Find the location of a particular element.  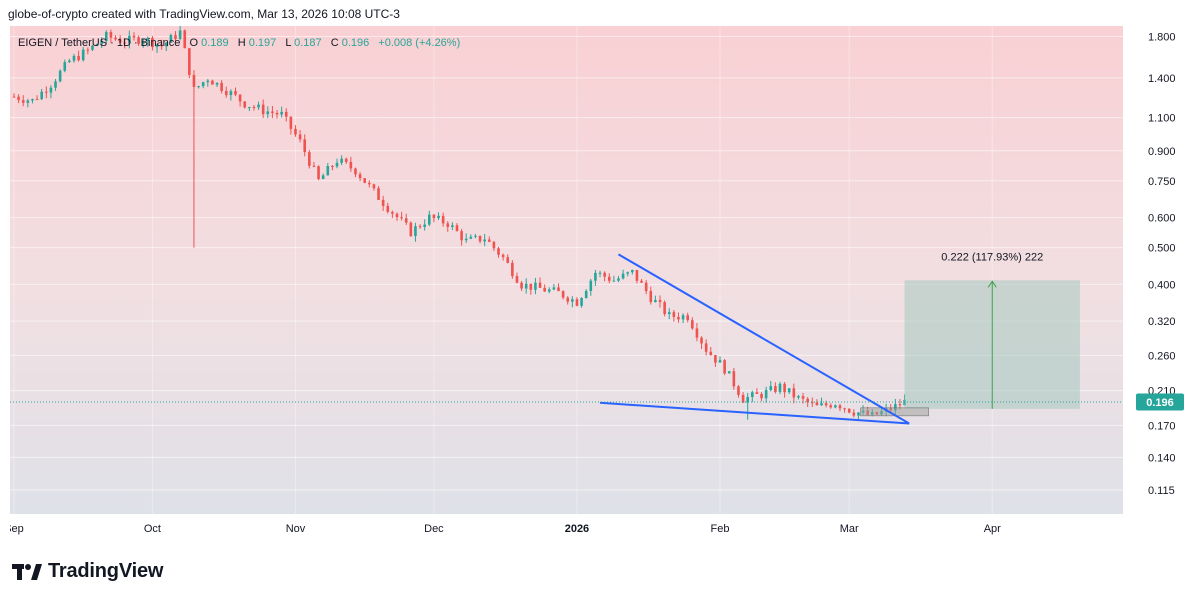

price-tick-label: 1.400 is located at coordinates (1162, 79).